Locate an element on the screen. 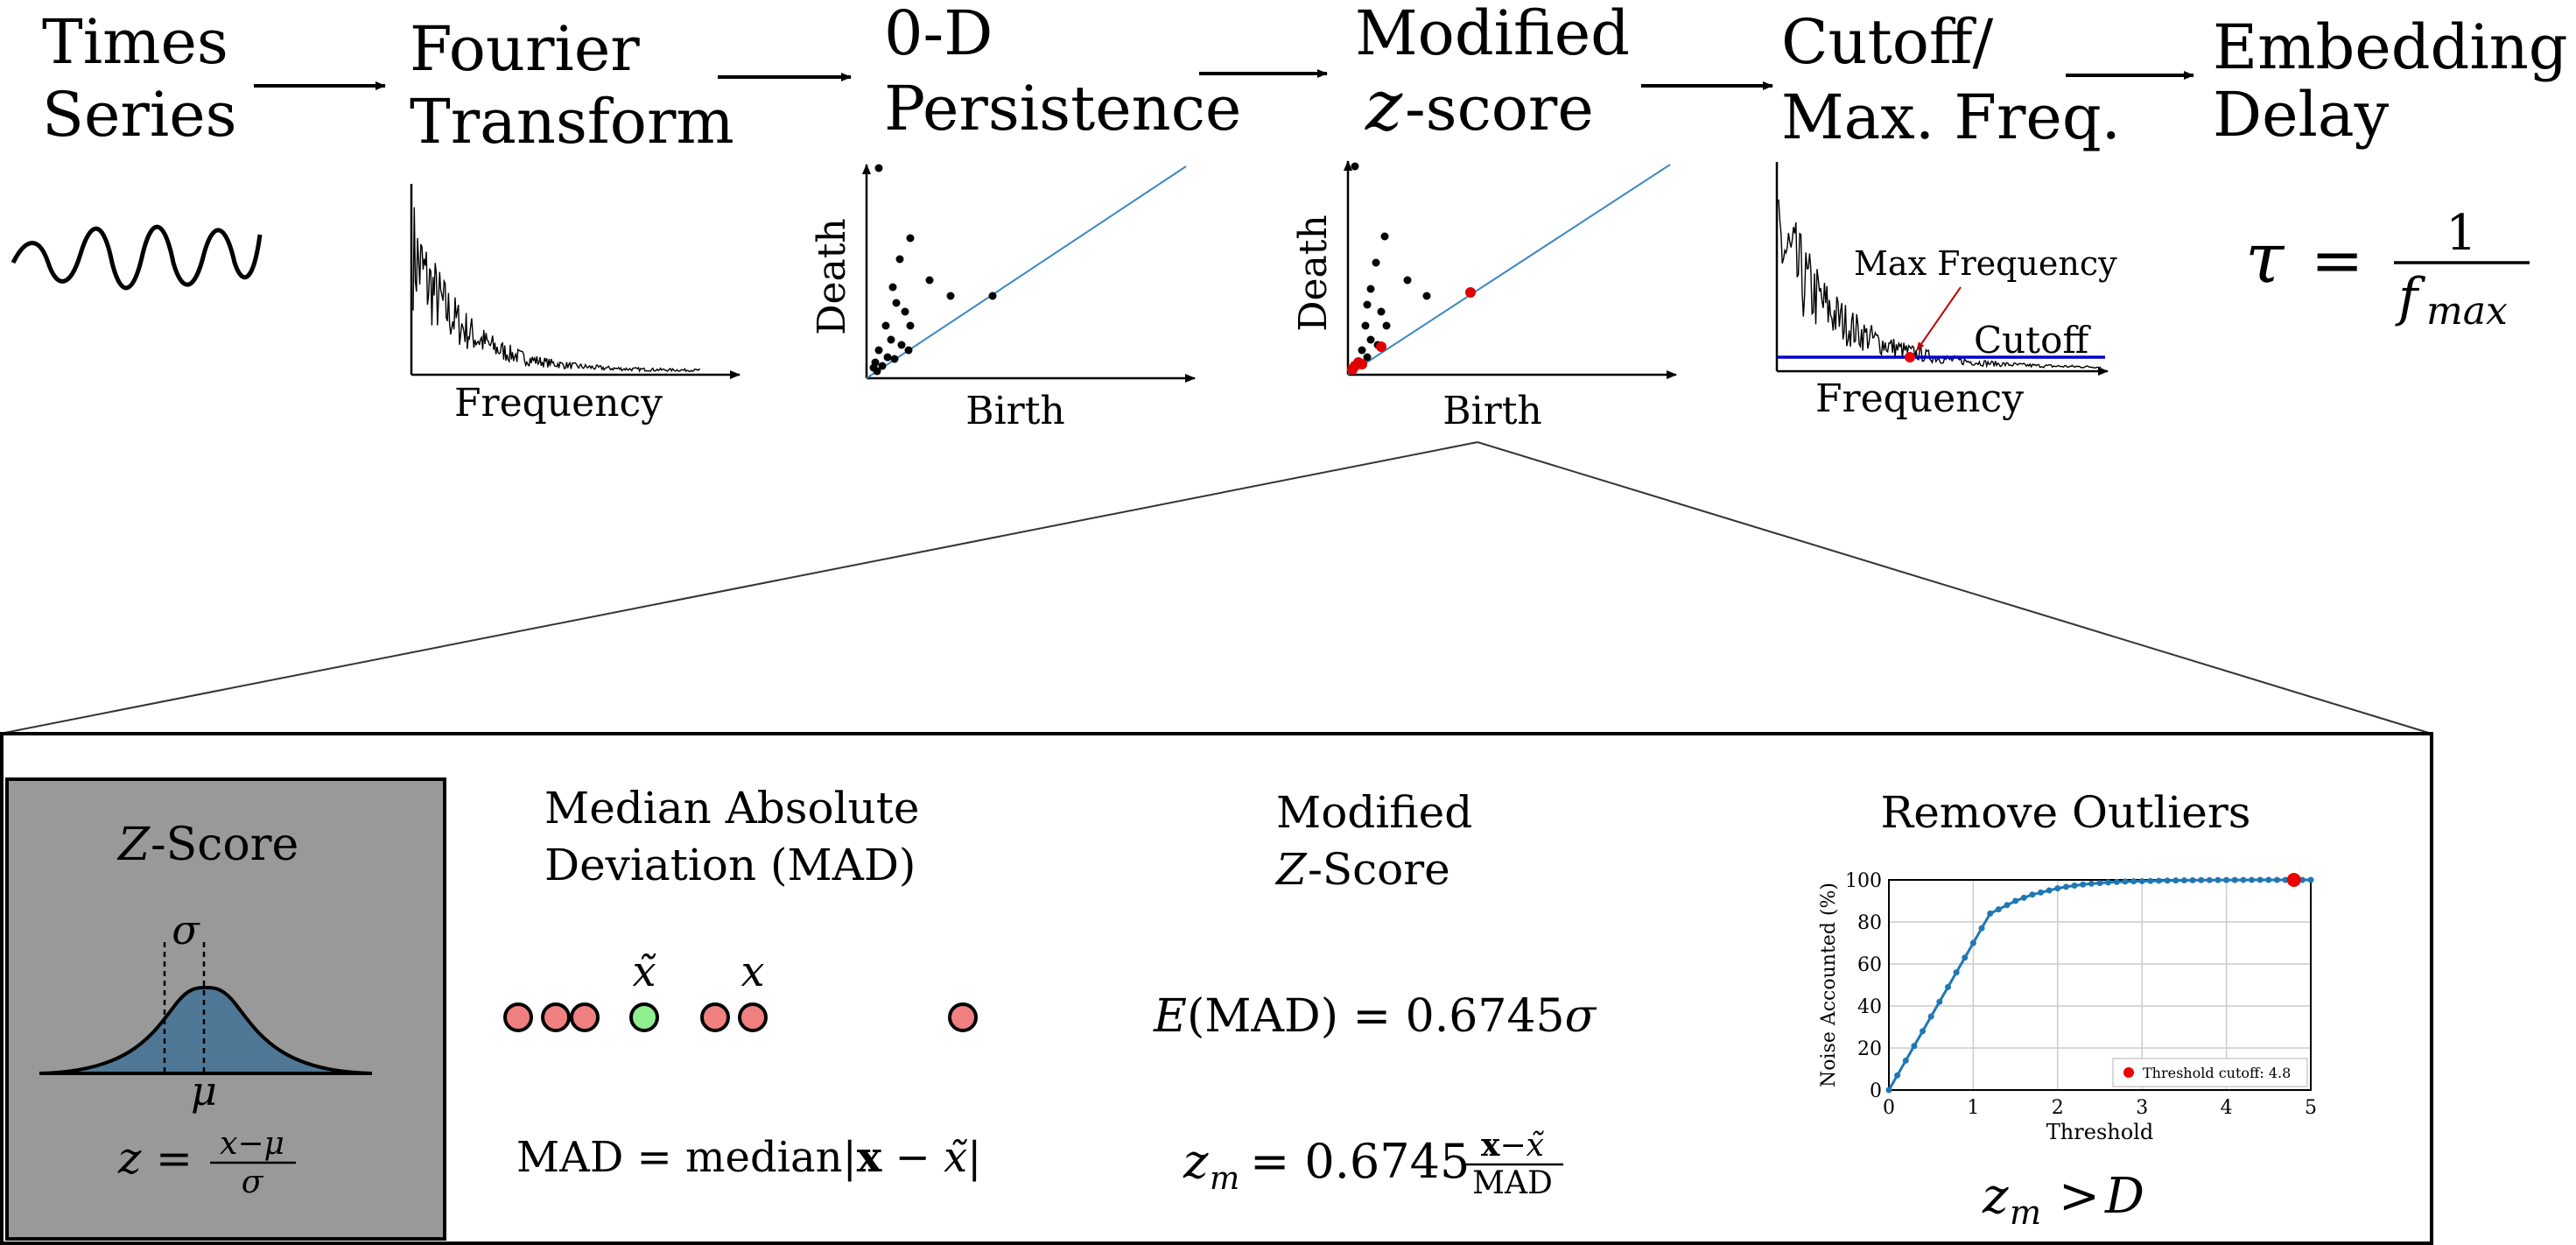 The height and width of the screenshot is (1245, 2576). x-tick-label: 0 is located at coordinates (1889, 1108).